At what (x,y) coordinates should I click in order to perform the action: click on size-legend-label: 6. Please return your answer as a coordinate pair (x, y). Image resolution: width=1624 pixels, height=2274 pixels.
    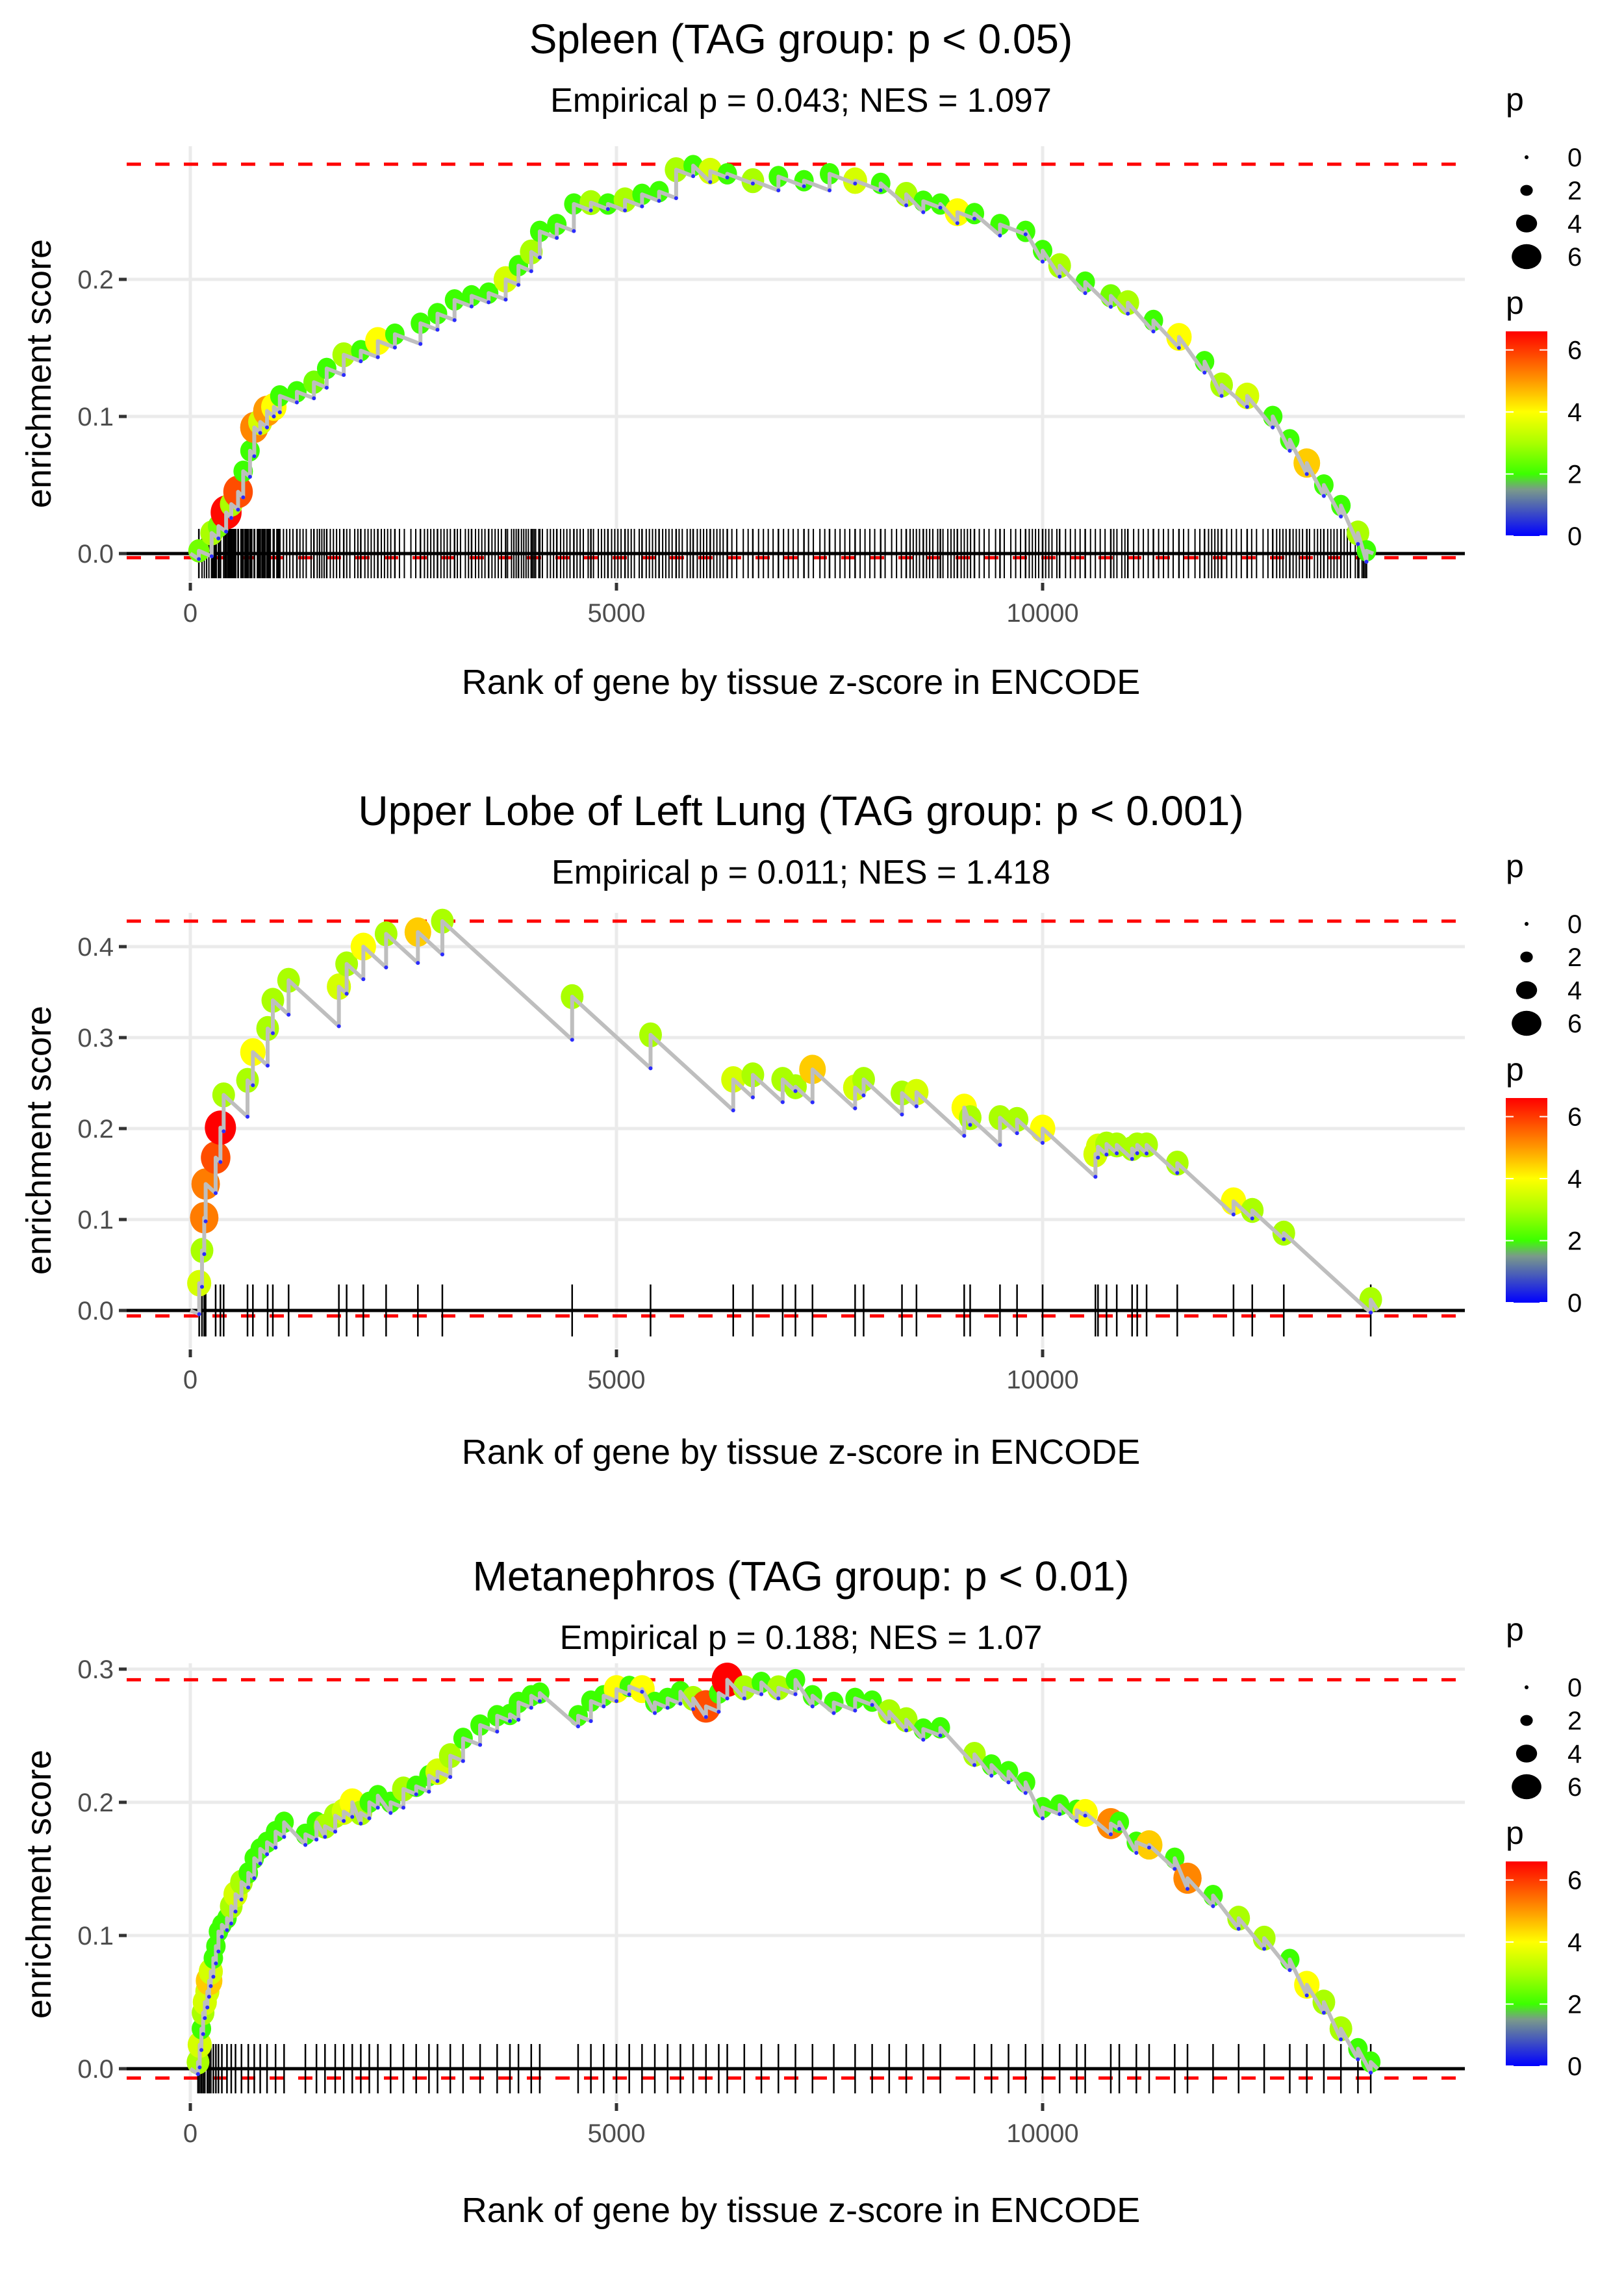
    Looking at the image, I should click on (1574, 1024).